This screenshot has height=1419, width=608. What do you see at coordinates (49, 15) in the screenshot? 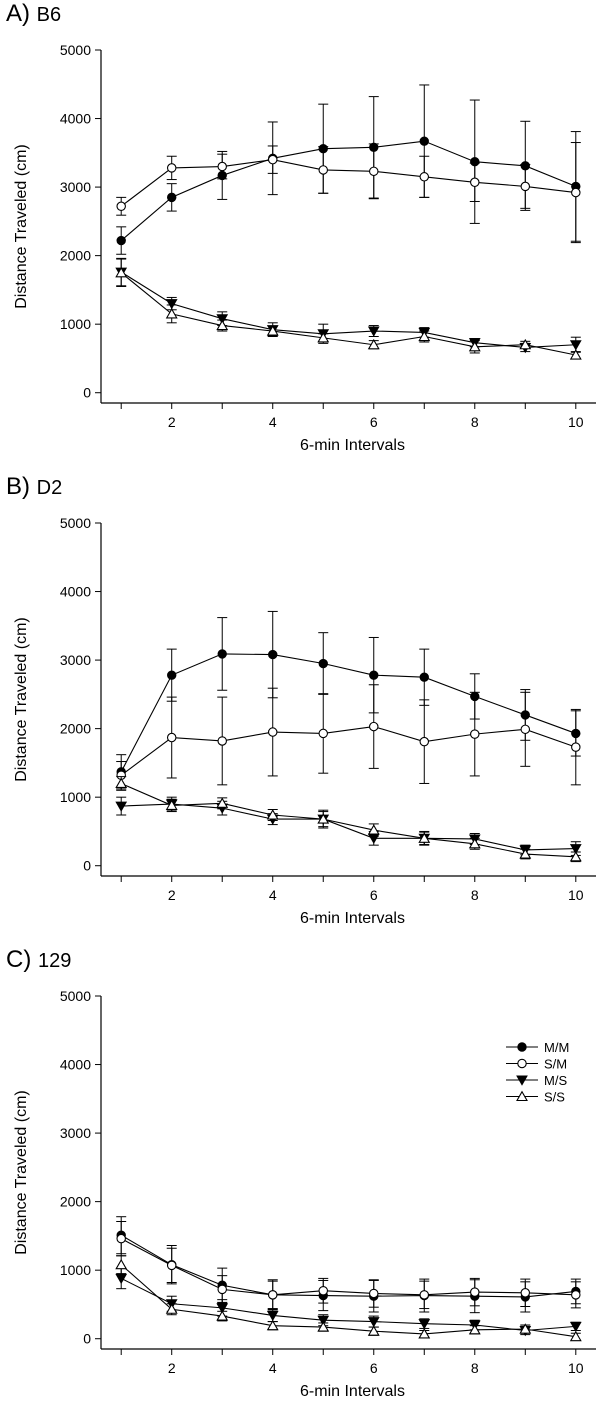
I see `panel-title: B6` at bounding box center [49, 15].